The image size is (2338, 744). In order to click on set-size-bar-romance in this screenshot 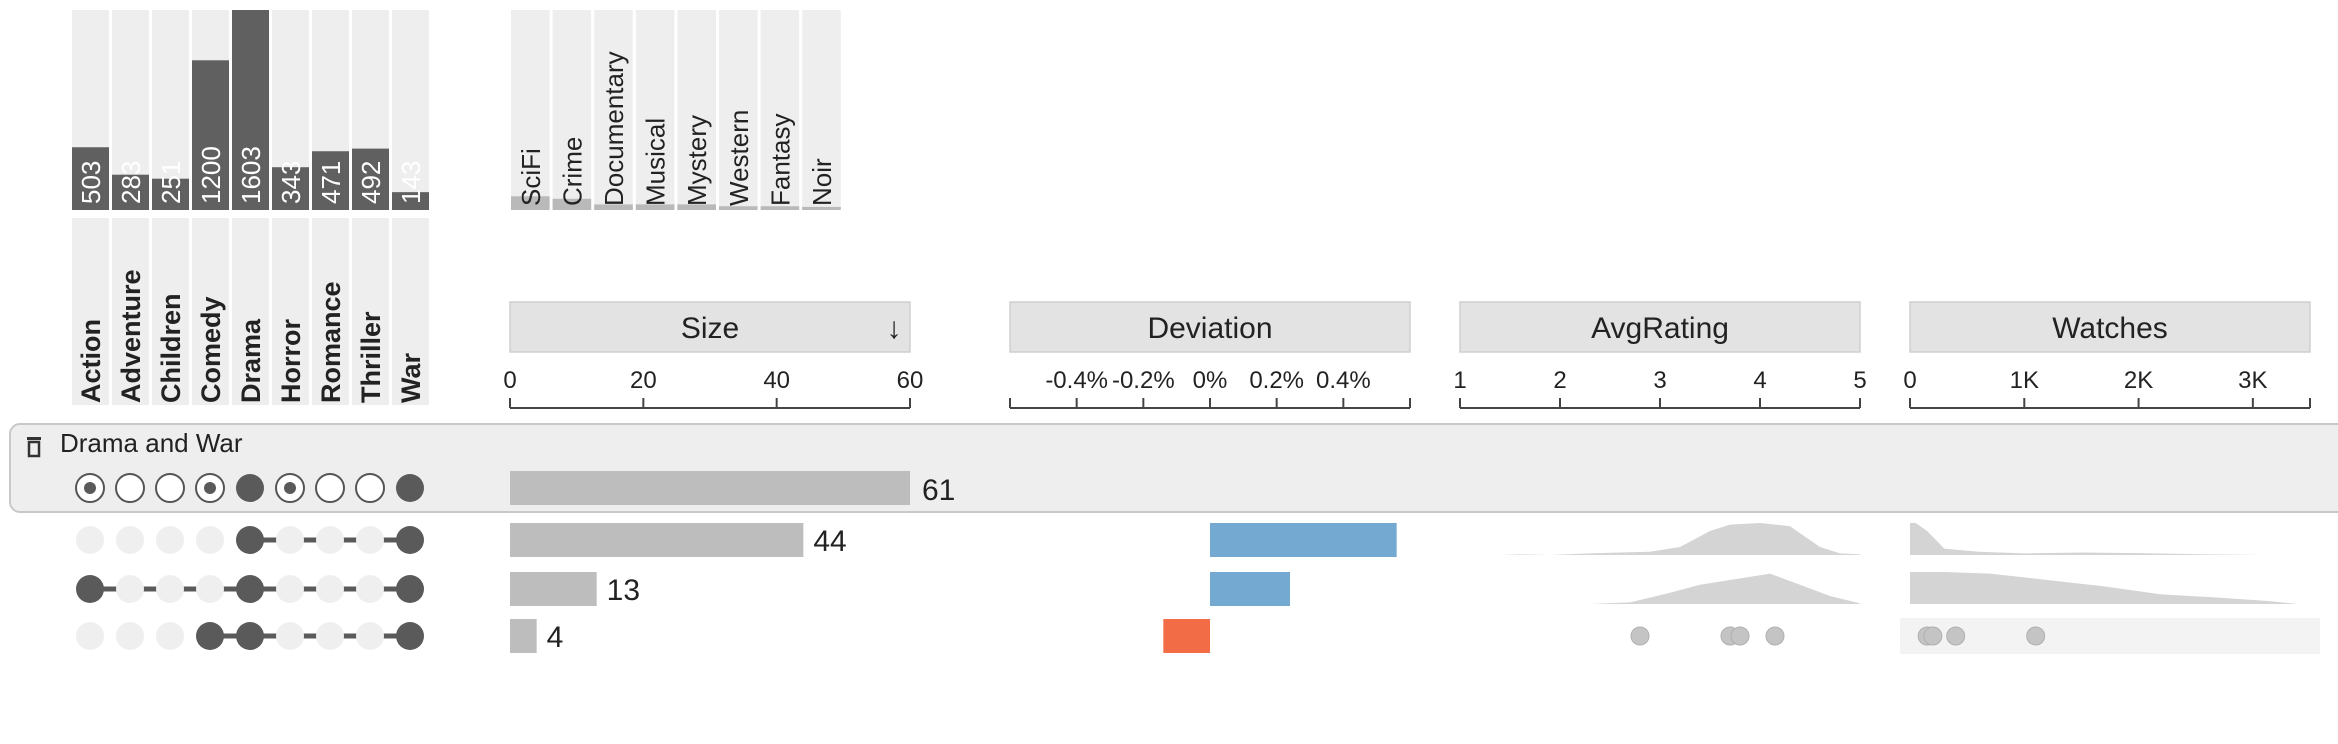, I will do `click(330, 180)`.